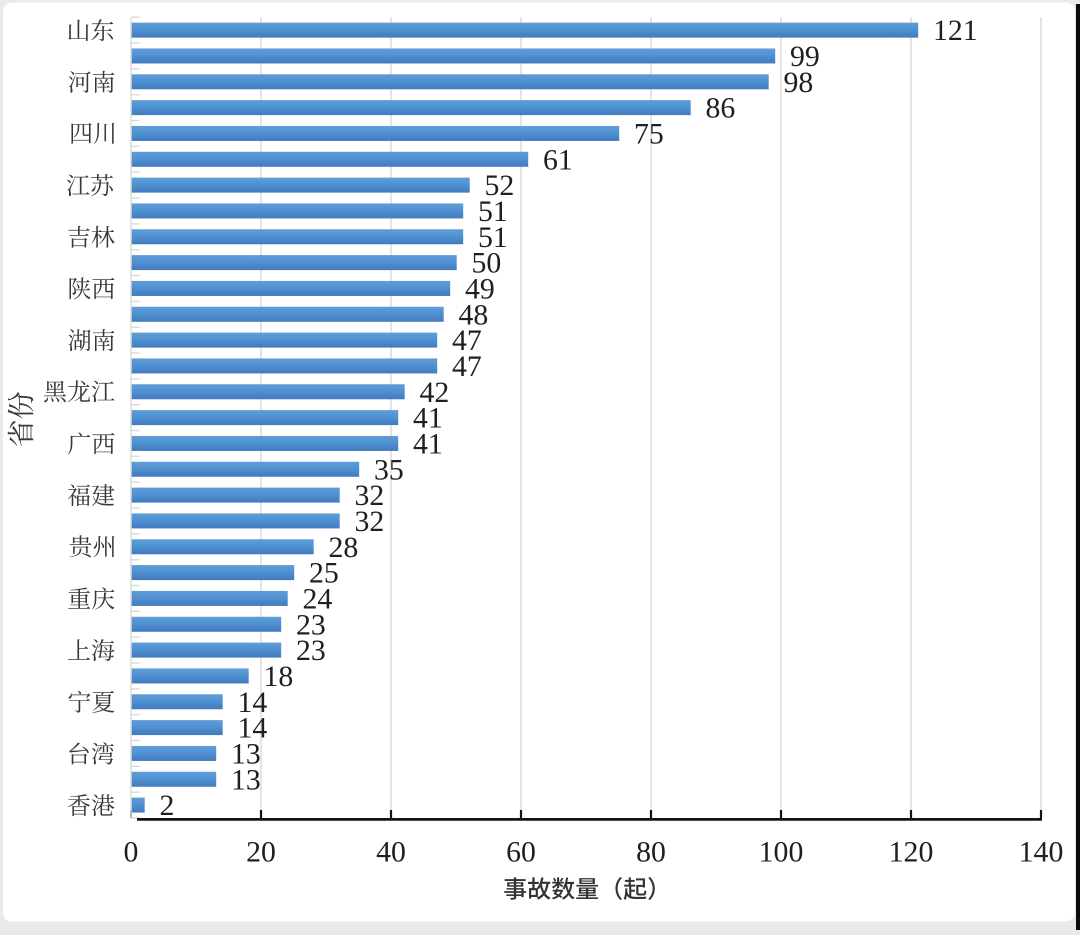 Image resolution: width=1080 pixels, height=935 pixels. Describe the element at coordinates (805, 56) in the screenshot. I see `svg-text: 99` at that location.